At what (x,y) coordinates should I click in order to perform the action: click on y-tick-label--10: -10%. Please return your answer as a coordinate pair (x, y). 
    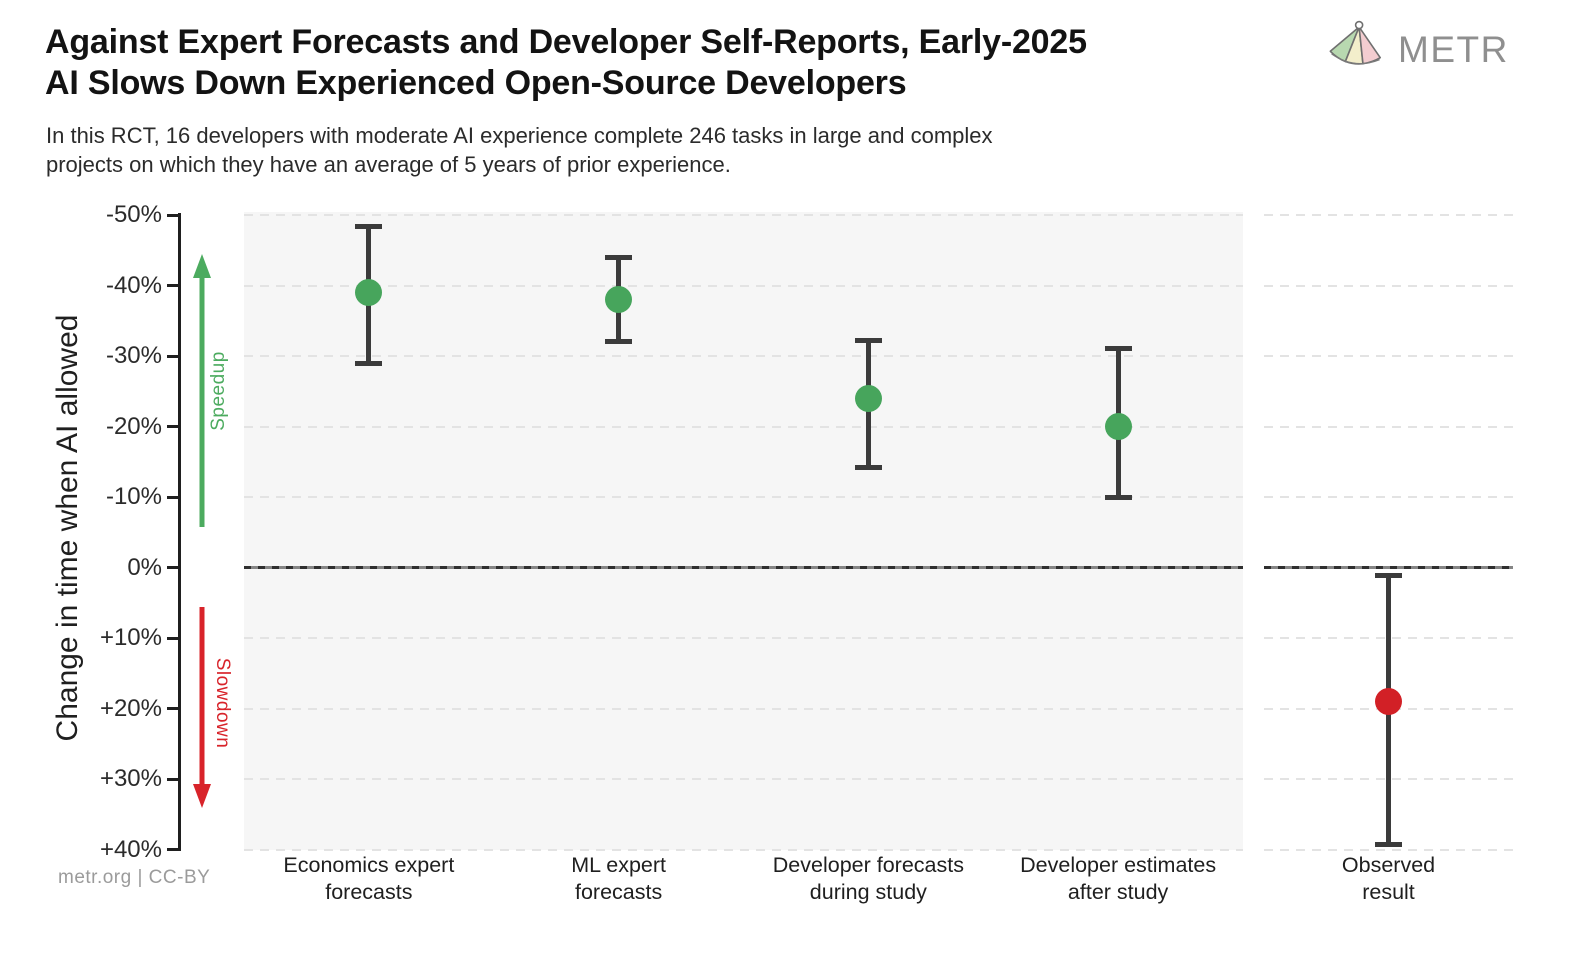
    Looking at the image, I should click on (133, 496).